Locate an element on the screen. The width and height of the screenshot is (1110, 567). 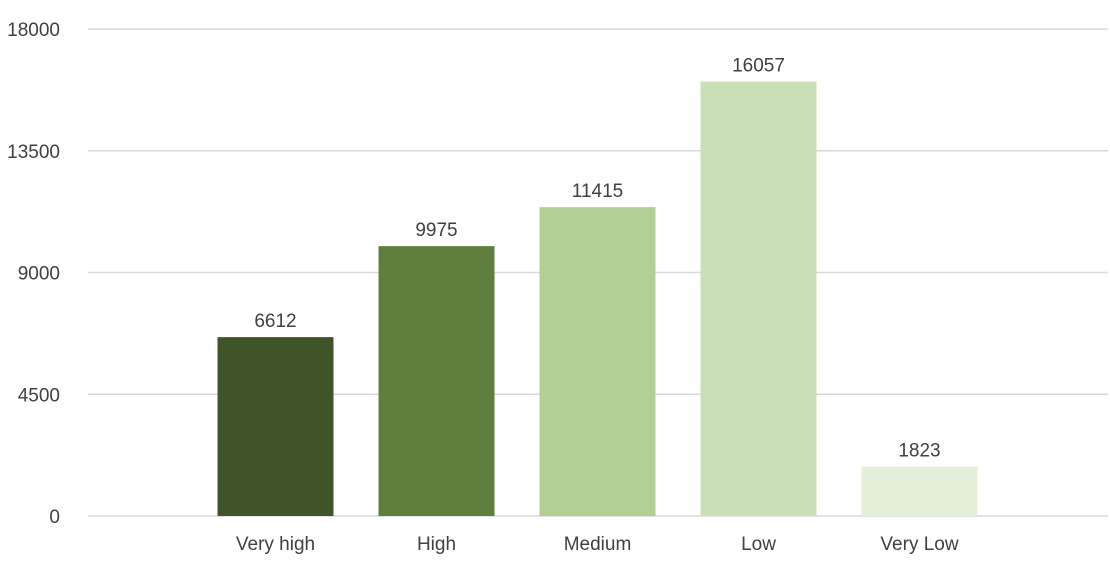
data-label: 1823 is located at coordinates (919, 451).